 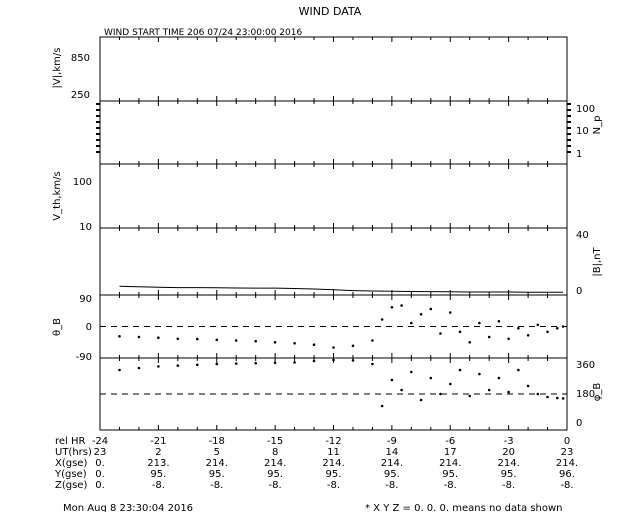 What do you see at coordinates (508, 452) in the screenshot?
I see `x-table-ut-cell: 20` at bounding box center [508, 452].